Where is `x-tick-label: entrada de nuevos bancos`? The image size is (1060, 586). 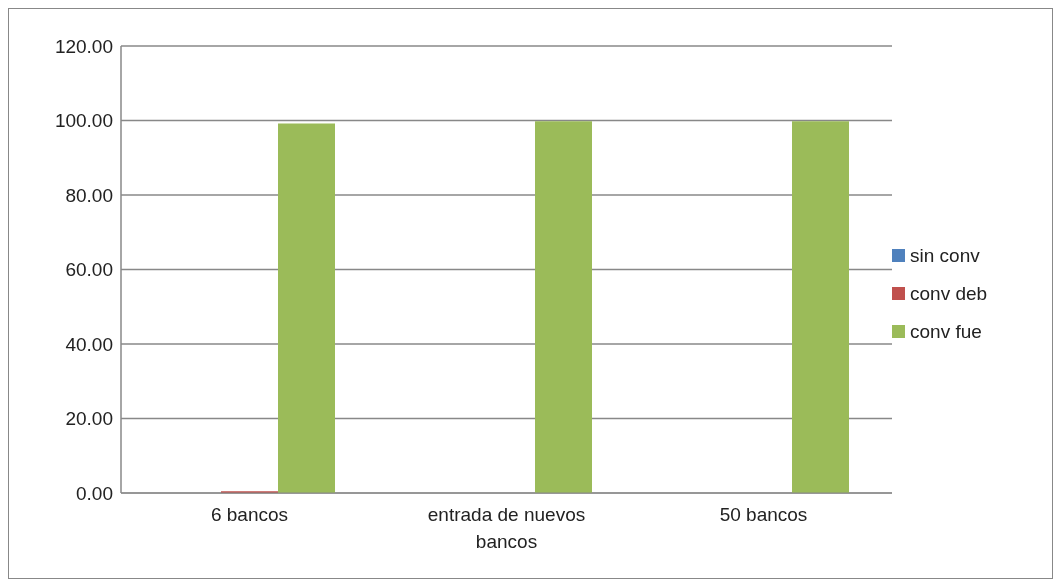
x-tick-label: entrada de nuevos bancos is located at coordinates (506, 528).